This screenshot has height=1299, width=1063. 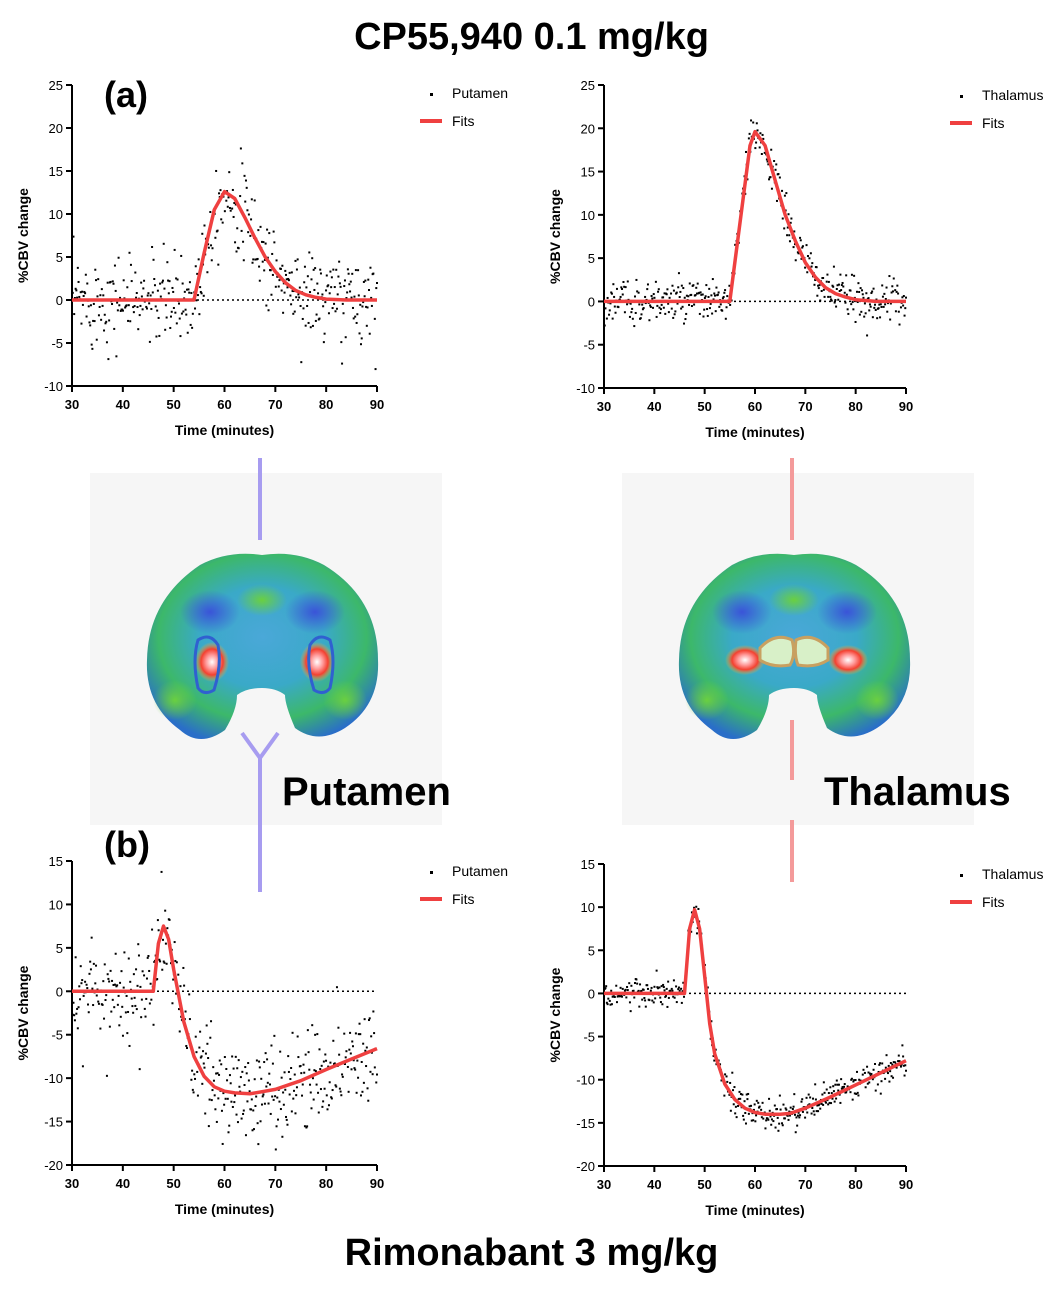 What do you see at coordinates (996, 109) in the screenshot?
I see `legend: Thalamus Fits` at bounding box center [996, 109].